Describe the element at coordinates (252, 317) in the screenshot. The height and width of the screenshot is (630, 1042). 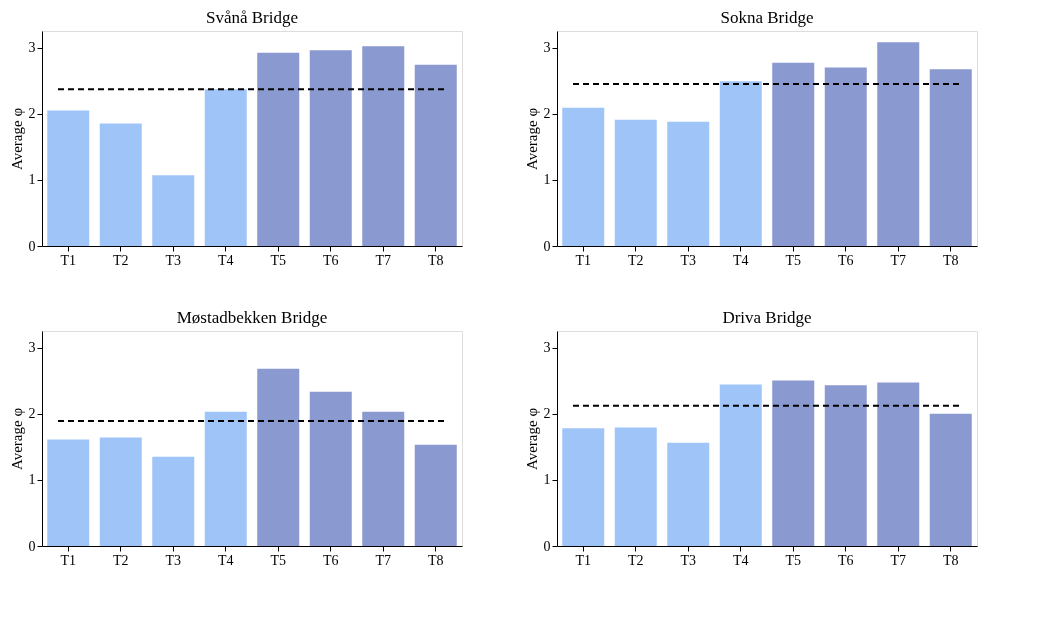
I see `chart-title: Møstadbekken Bridge` at that location.